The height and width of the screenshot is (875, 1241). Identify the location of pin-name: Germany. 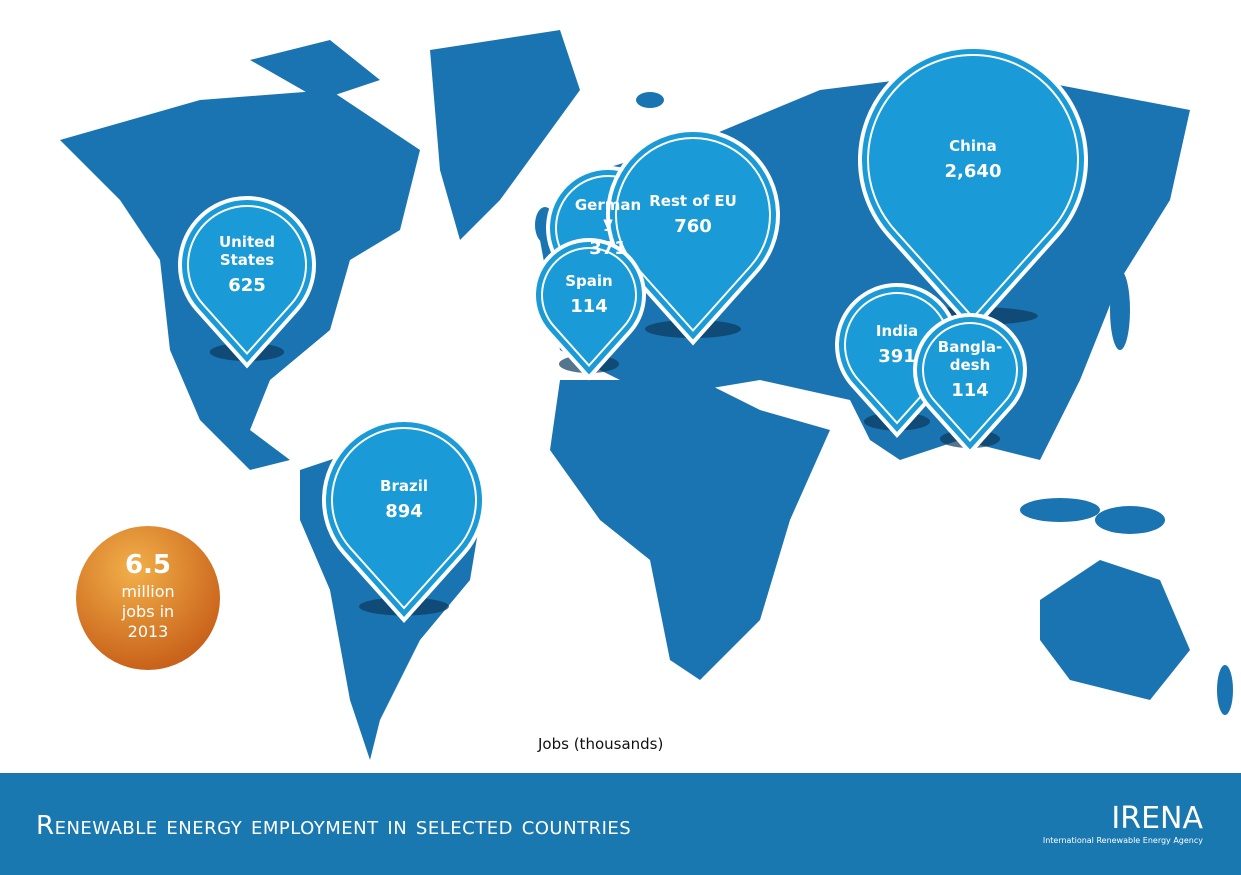
(608, 214).